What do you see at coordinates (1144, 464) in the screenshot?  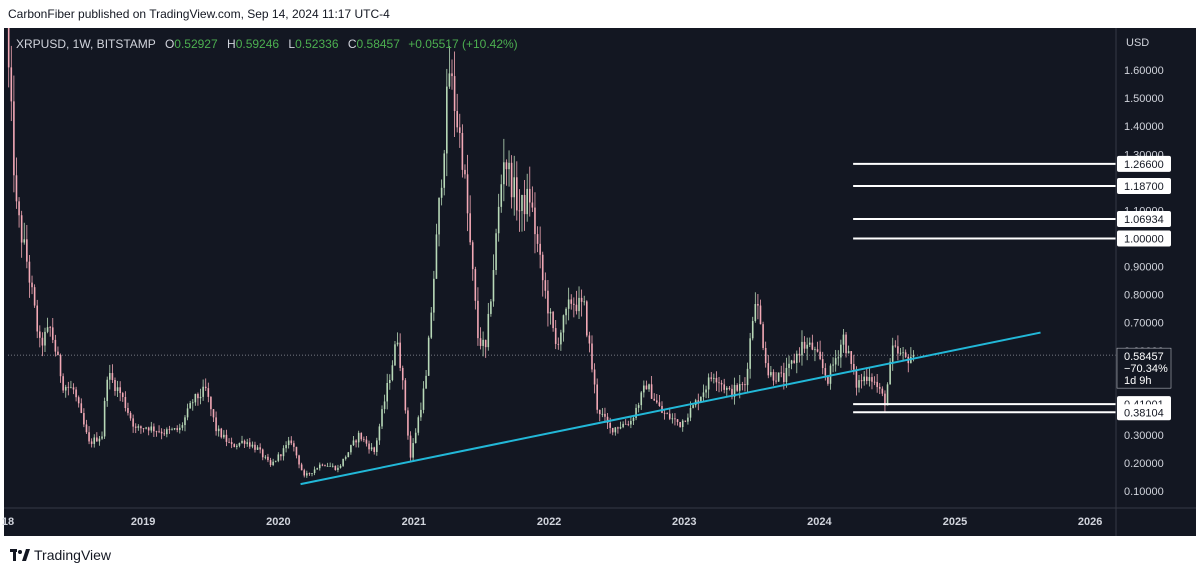 I see `price-tick-label: 0.20000` at bounding box center [1144, 464].